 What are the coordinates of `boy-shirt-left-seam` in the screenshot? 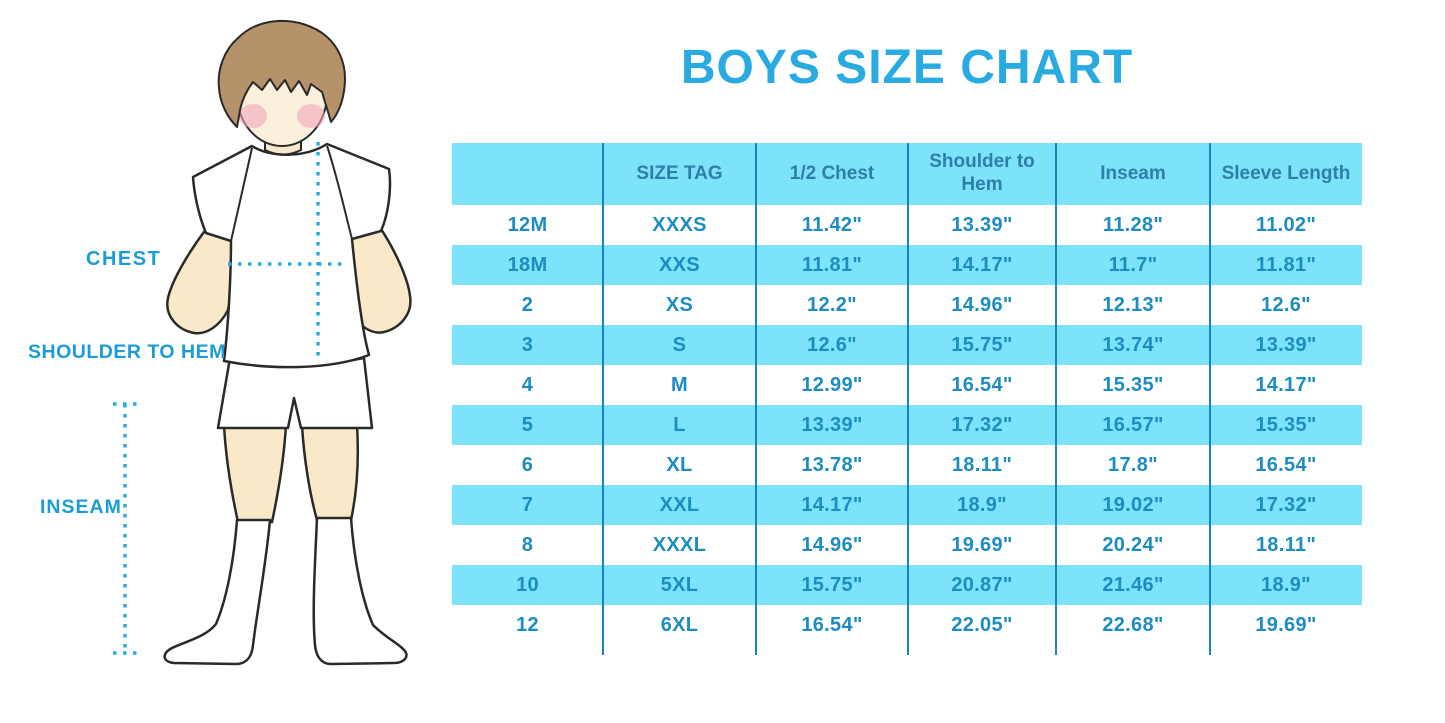 It's located at (241, 194).